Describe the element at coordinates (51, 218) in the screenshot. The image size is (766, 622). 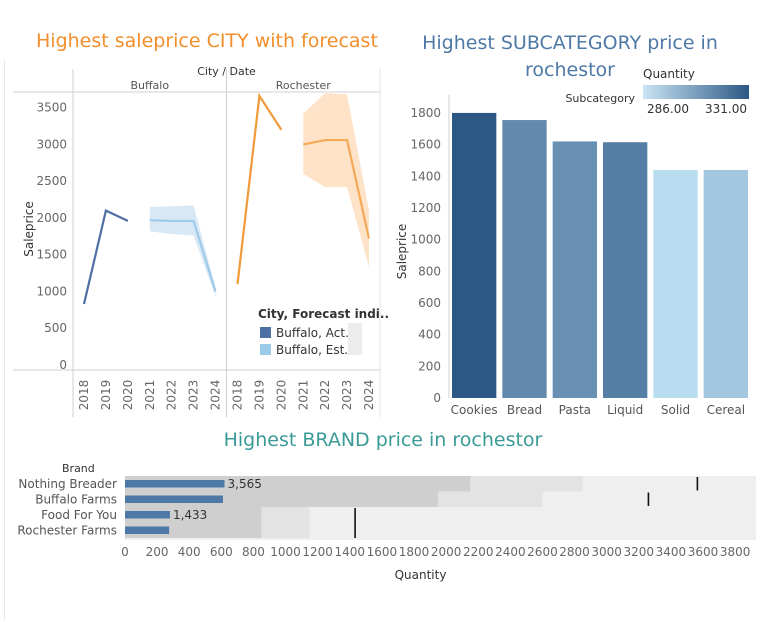
I see `y-tick-label: 2000` at that location.